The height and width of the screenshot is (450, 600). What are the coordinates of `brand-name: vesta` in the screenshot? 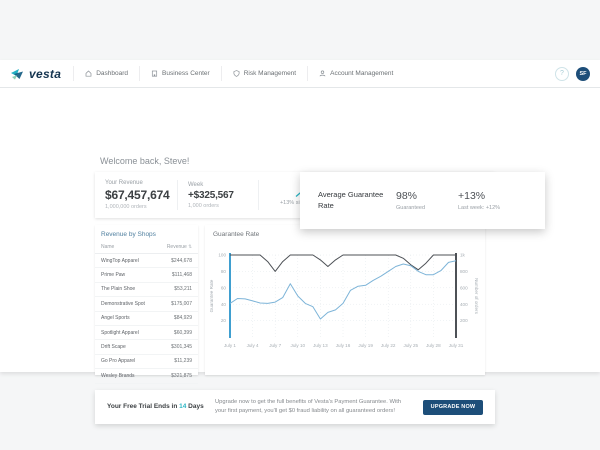 It's located at (45, 73).